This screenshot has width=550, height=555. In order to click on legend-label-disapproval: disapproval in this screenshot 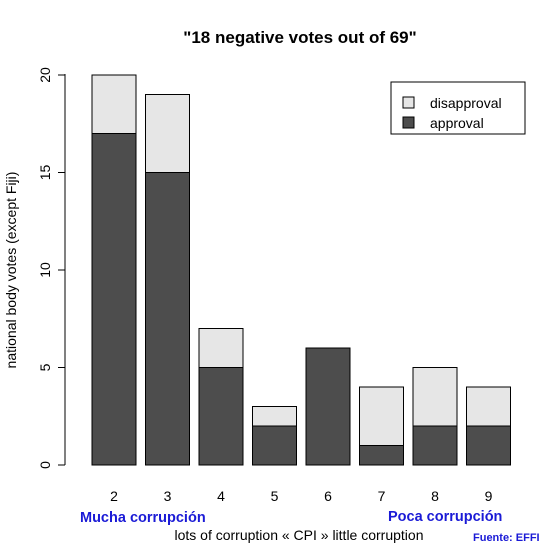, I will do `click(466, 103)`.